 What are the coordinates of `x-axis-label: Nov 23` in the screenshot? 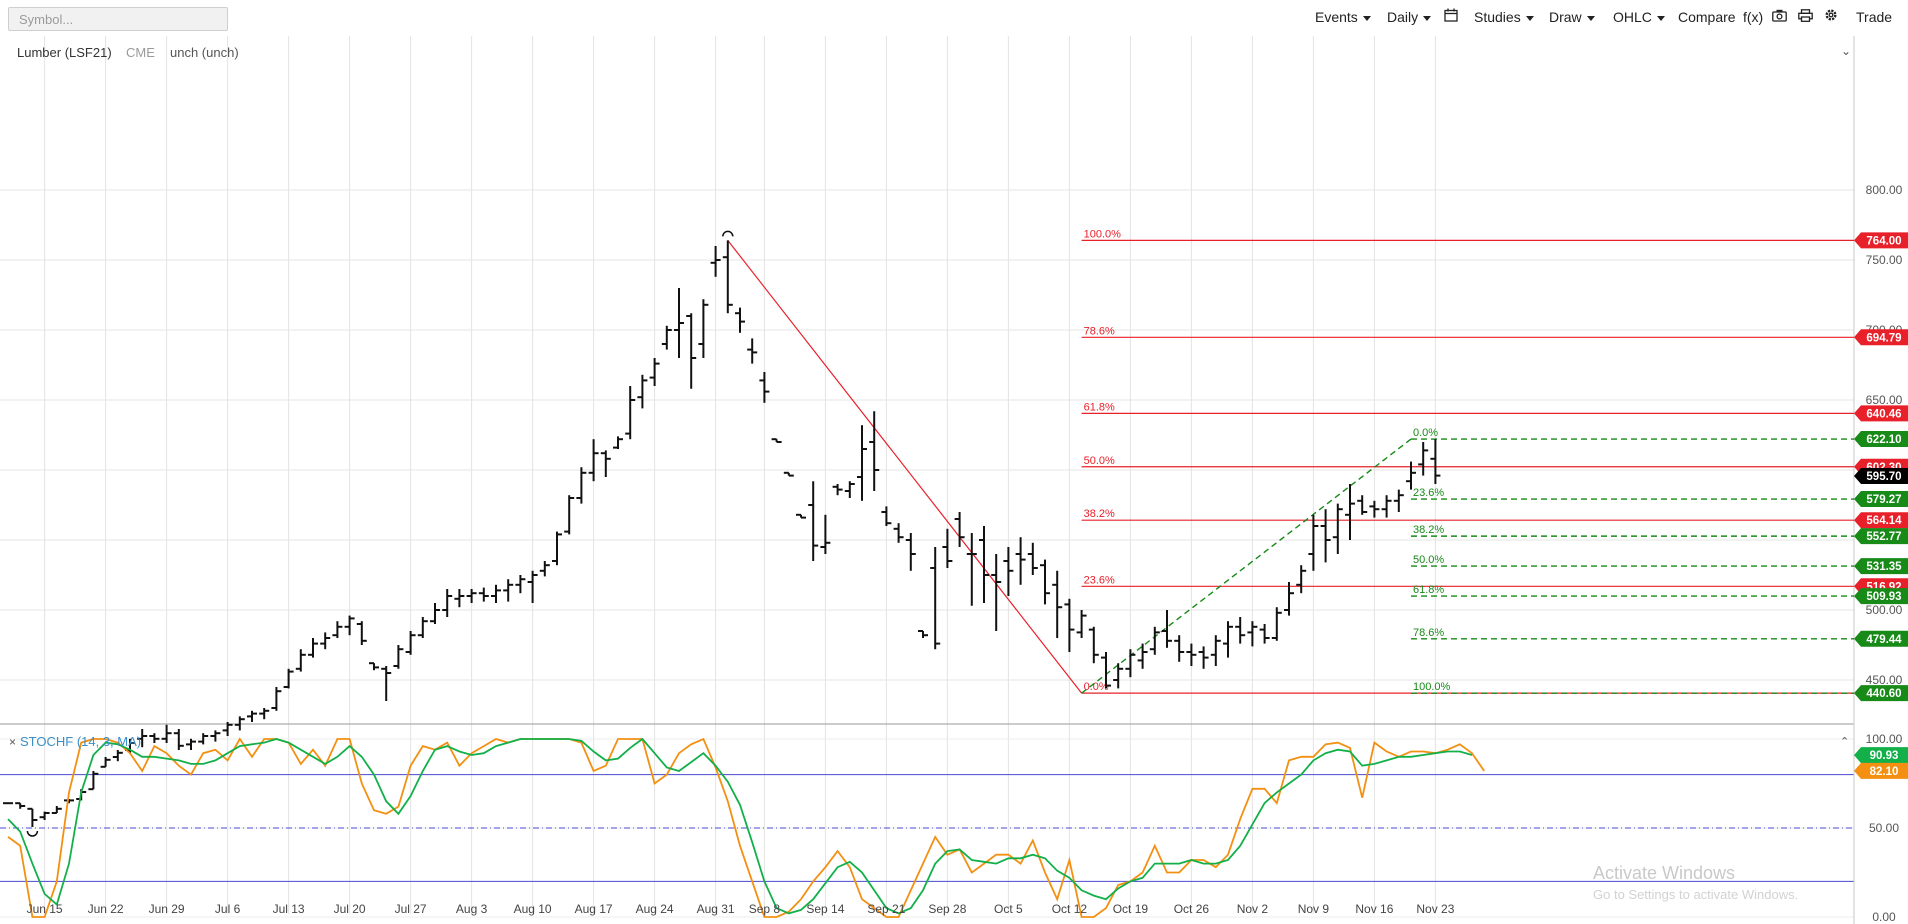 It's located at (1435, 909).